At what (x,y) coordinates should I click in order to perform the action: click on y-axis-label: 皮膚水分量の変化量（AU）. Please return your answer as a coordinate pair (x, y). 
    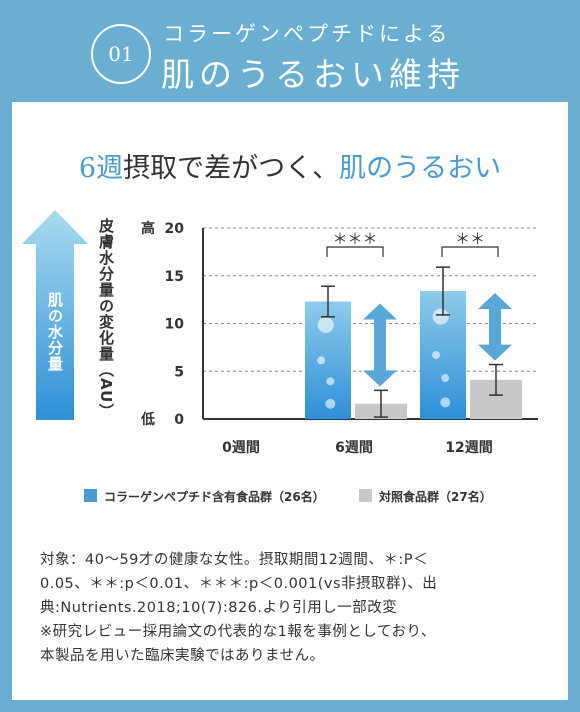
    Looking at the image, I should click on (106, 318).